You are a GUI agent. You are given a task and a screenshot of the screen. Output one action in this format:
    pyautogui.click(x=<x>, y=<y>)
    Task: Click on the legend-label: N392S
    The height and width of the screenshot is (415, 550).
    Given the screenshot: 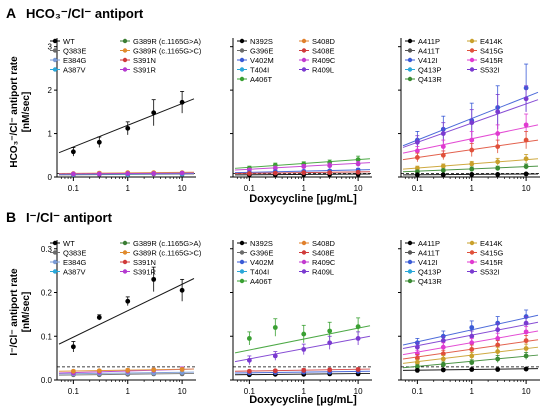 What is the action you would take?
    pyautogui.click(x=261, y=243)
    